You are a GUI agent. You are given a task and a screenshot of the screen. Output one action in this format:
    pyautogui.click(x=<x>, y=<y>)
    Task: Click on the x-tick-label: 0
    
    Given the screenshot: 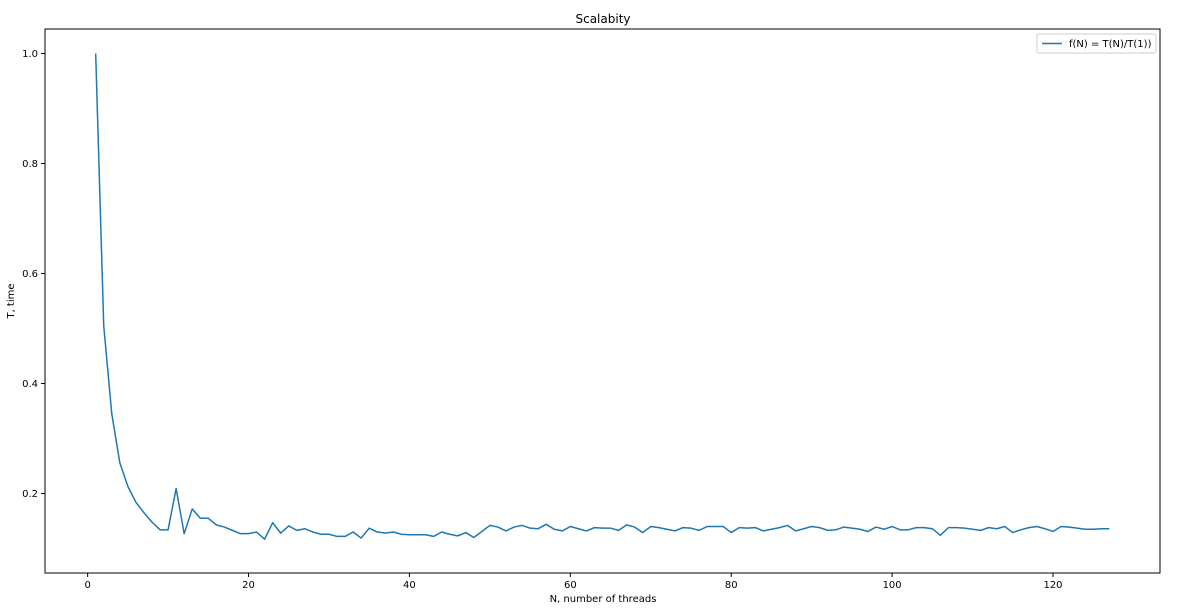 What is the action you would take?
    pyautogui.click(x=87, y=585)
    